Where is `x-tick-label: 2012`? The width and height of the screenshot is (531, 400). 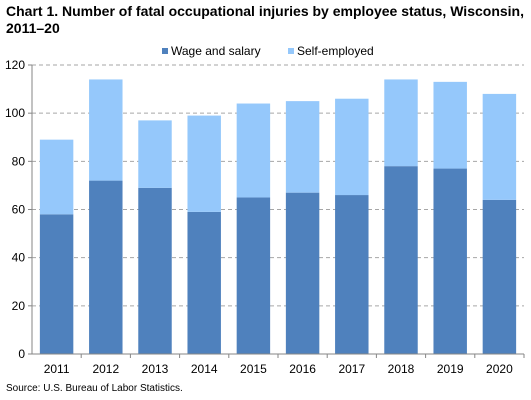 x-tick-label: 2012 is located at coordinates (105, 369).